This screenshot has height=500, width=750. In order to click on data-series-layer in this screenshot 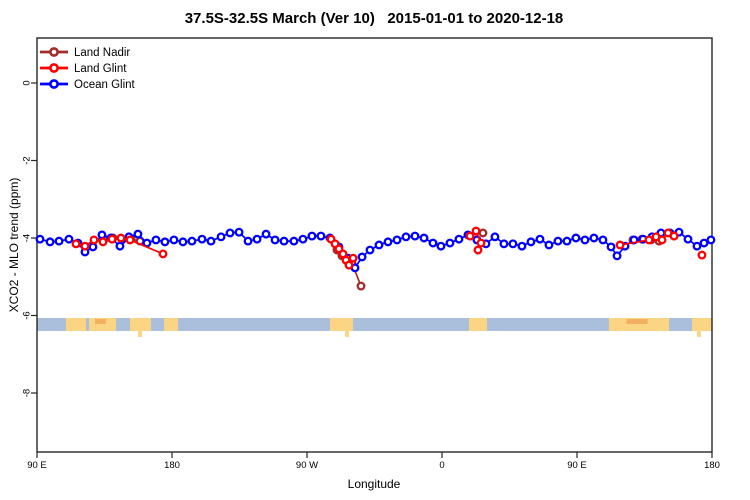, I will do `click(375, 258)`.